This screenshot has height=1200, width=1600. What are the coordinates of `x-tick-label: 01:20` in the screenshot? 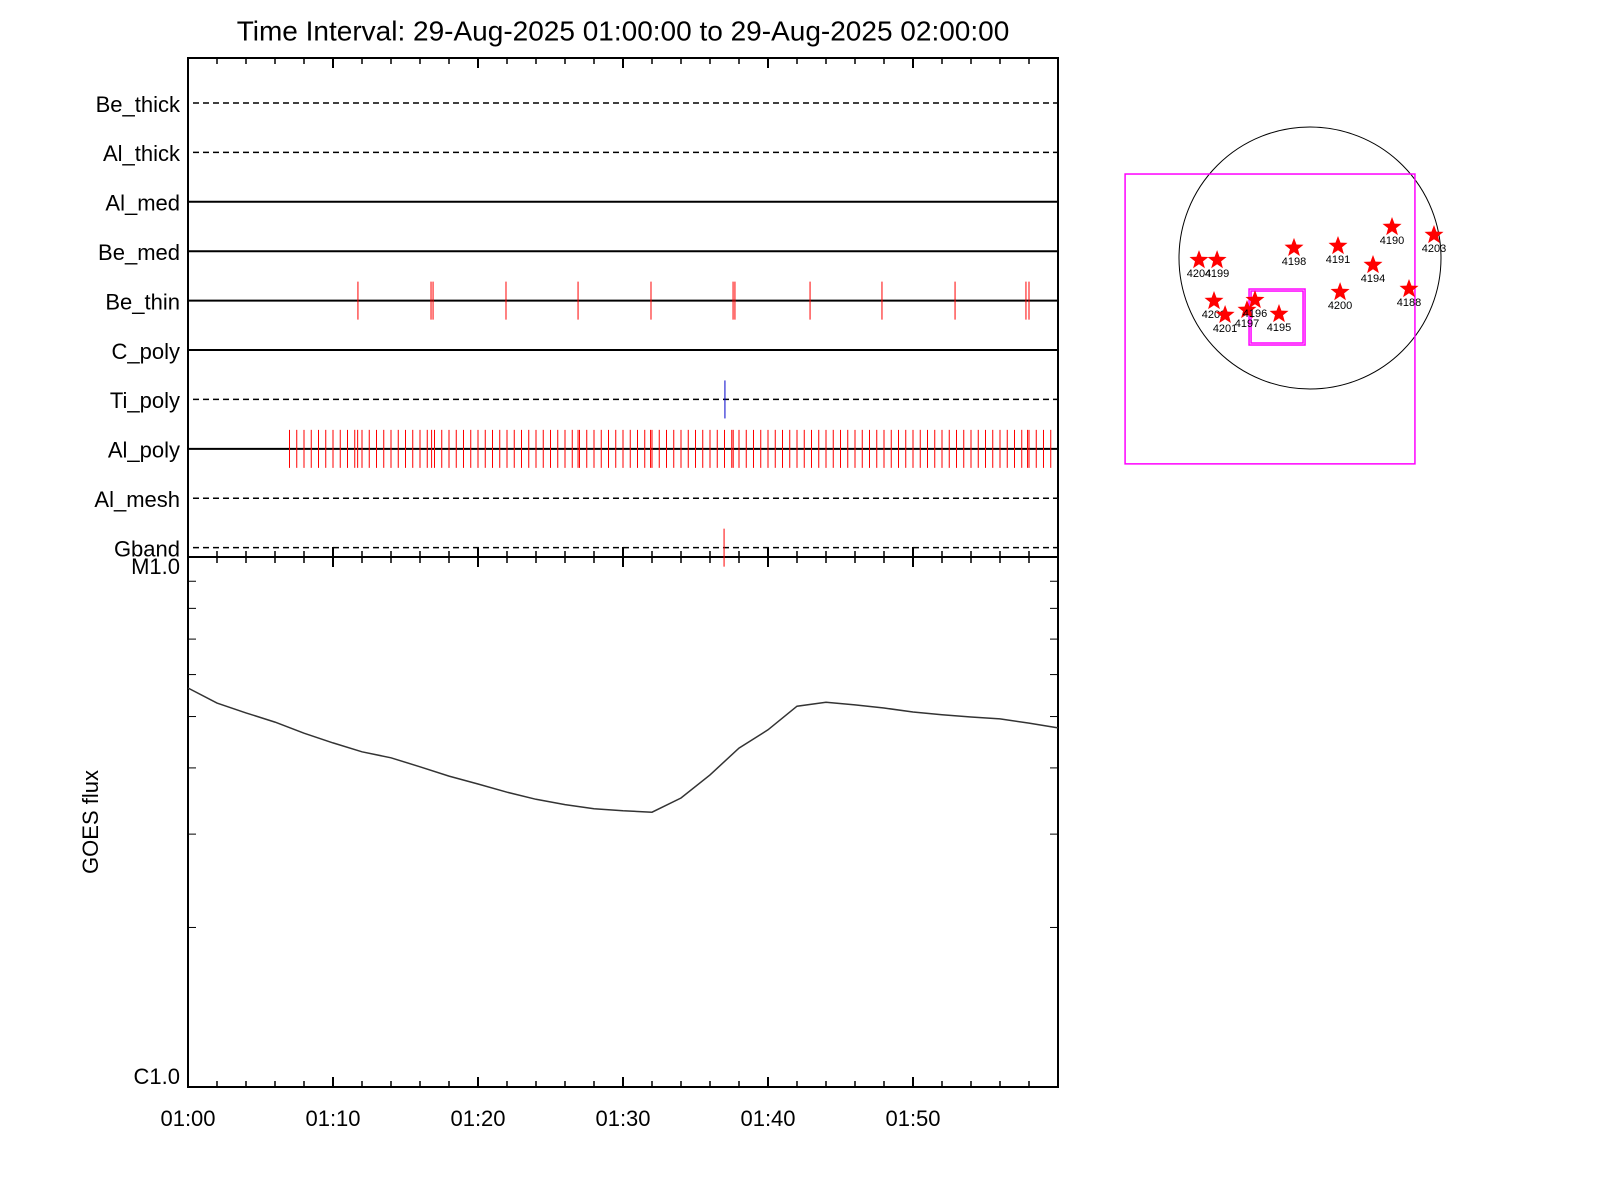 It's located at (477, 1118).